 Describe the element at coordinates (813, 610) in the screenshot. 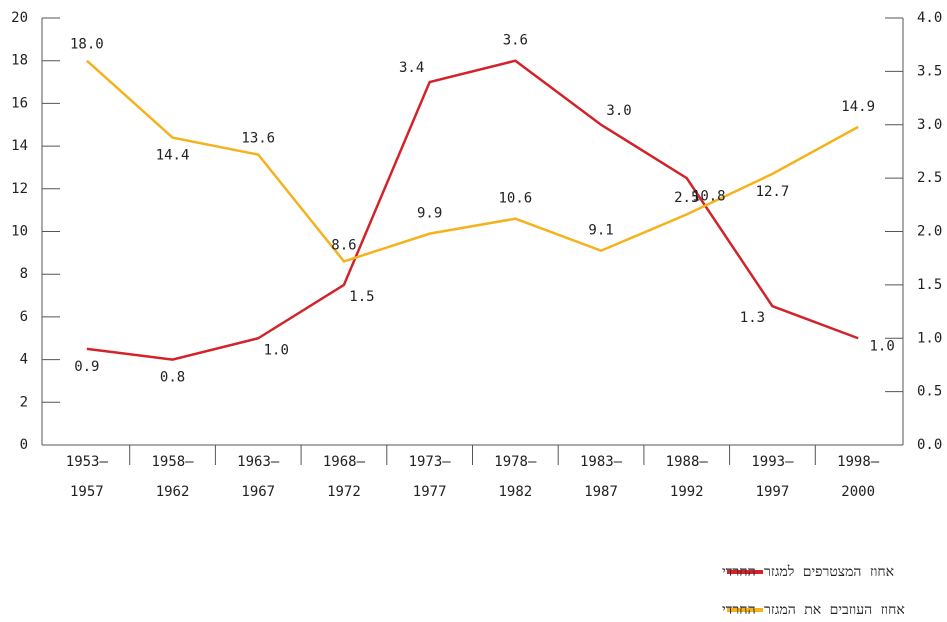

I see `legend-label: אחוז העוזבים את המגזר החרדי` at that location.